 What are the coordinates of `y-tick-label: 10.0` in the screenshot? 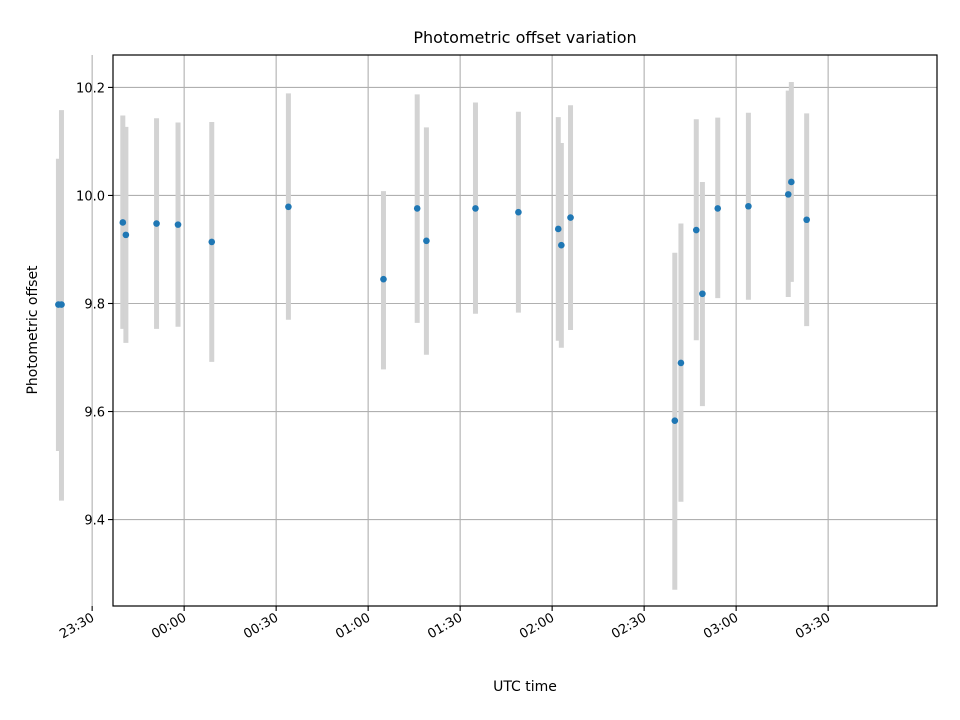 It's located at (90, 196).